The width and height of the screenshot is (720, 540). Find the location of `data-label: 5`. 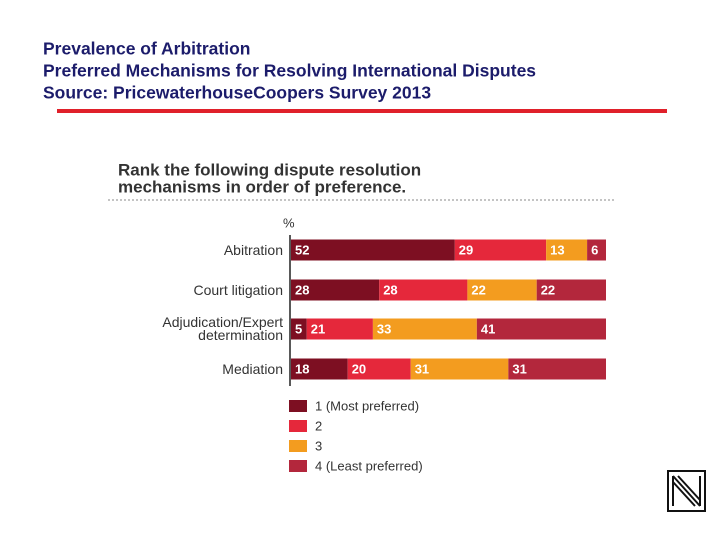

data-label: 5 is located at coordinates (298, 328).